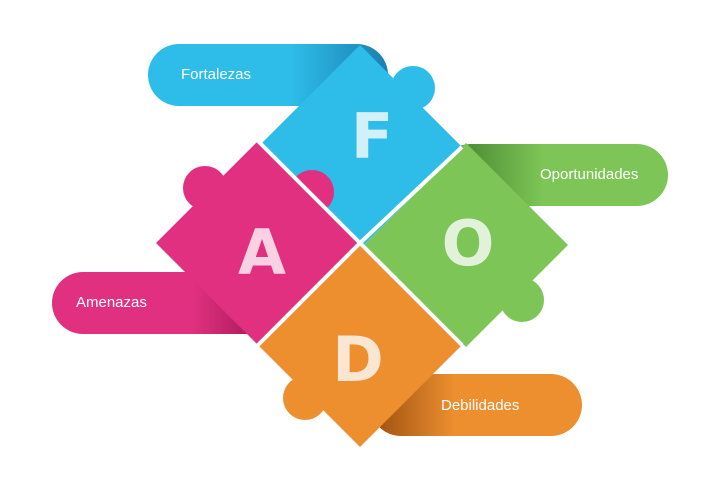  I want to click on separator-o-d, so click(411, 294).